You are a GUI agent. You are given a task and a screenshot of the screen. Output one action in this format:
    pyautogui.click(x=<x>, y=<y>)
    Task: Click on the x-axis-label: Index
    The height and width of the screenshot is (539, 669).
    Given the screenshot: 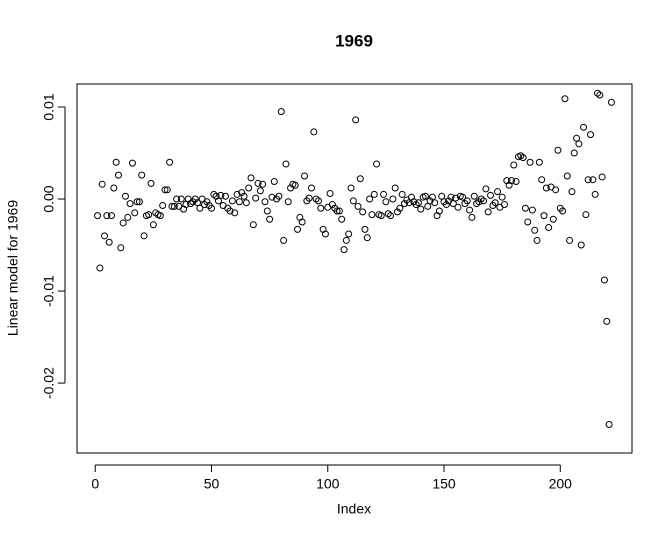 What is the action you would take?
    pyautogui.click(x=354, y=509)
    